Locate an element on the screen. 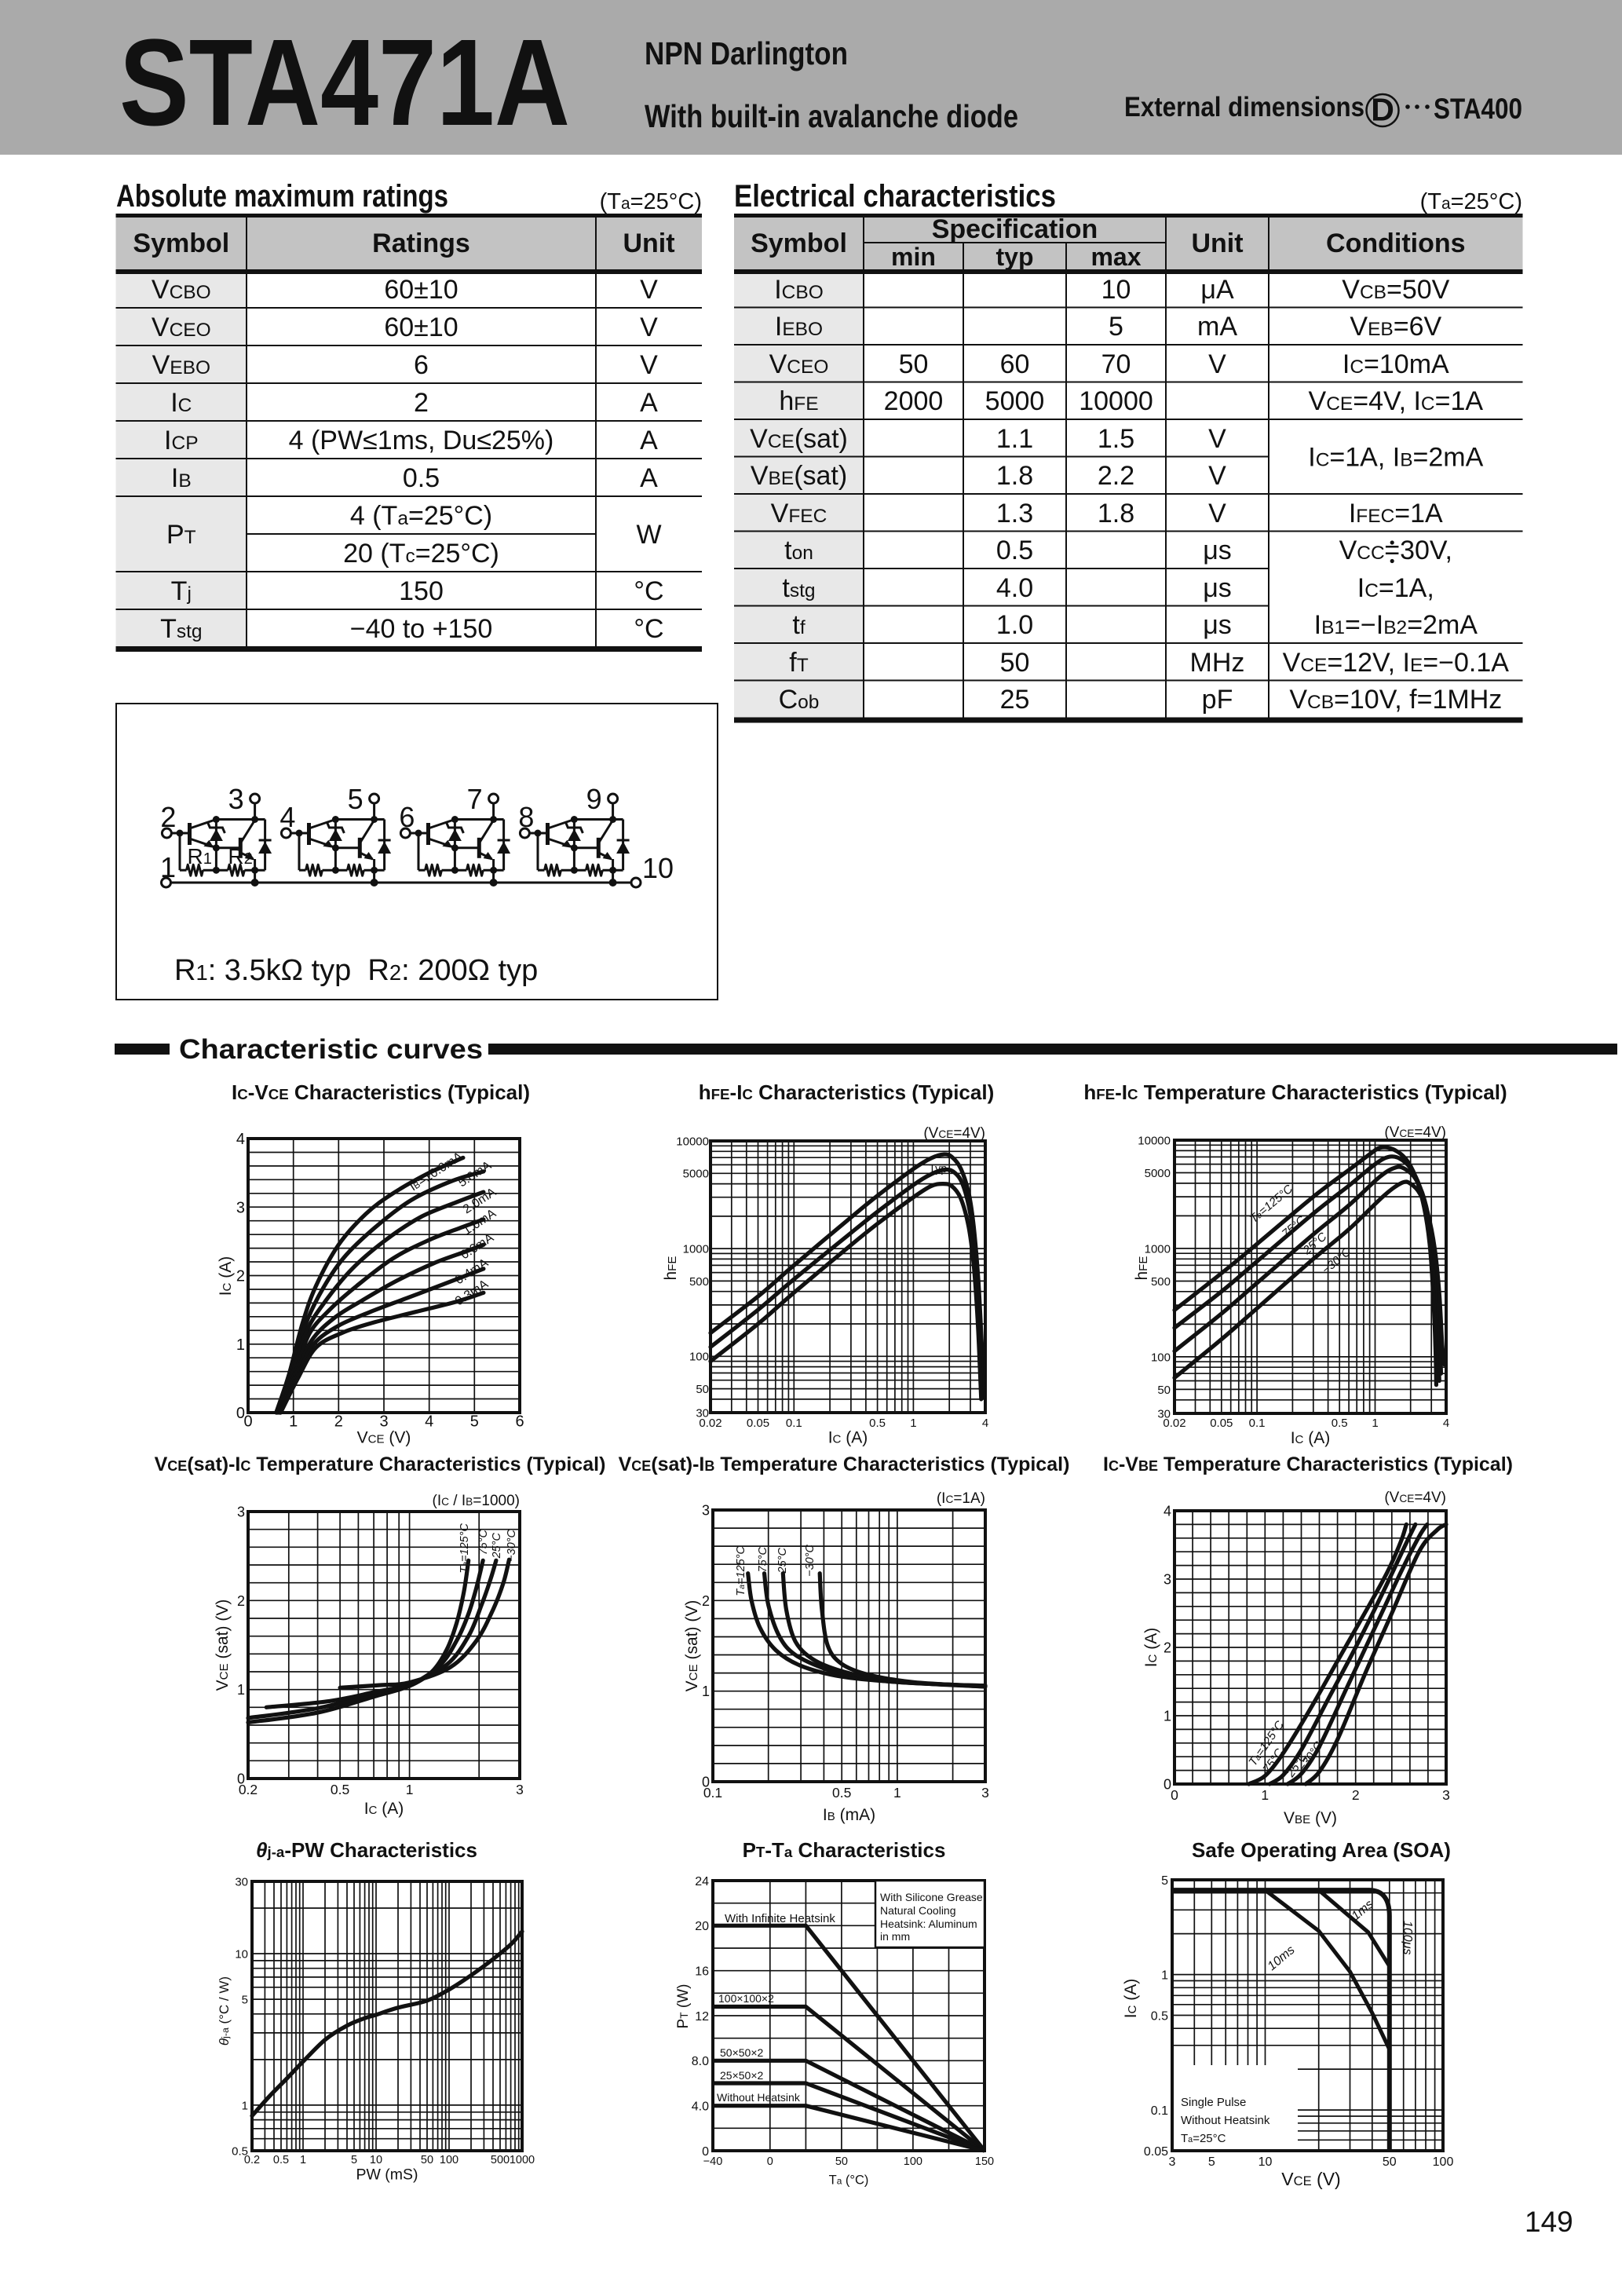 The height and width of the screenshot is (2296, 1622). svg-text: 8.0 is located at coordinates (700, 2062).